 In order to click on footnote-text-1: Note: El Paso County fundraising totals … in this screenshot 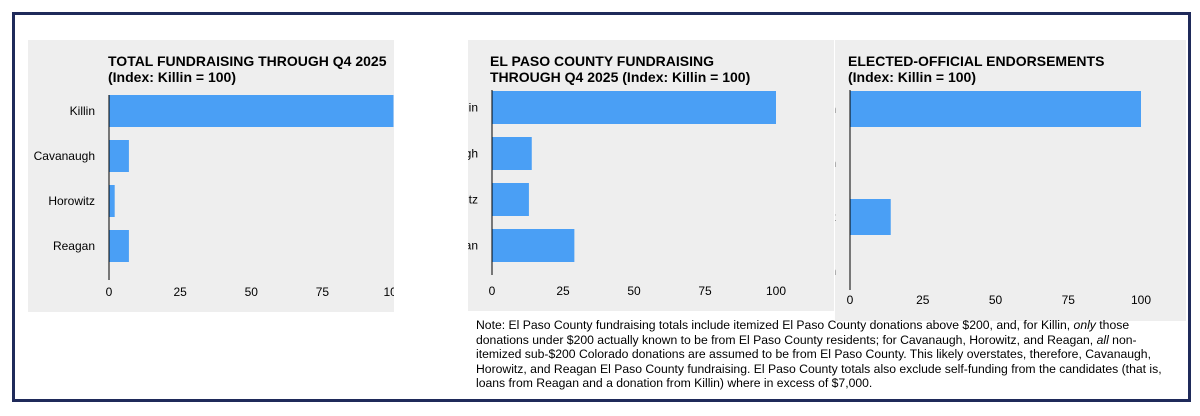, I will do `click(775, 325)`.